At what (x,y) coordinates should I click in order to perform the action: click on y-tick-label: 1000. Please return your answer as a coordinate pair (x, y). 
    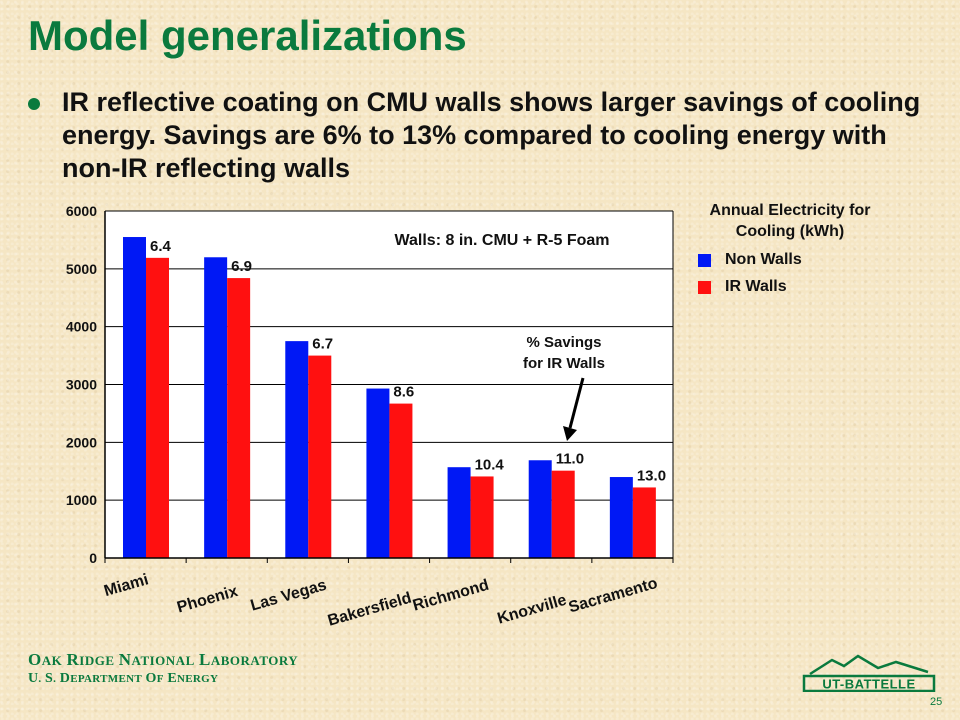
    Looking at the image, I should click on (81, 500).